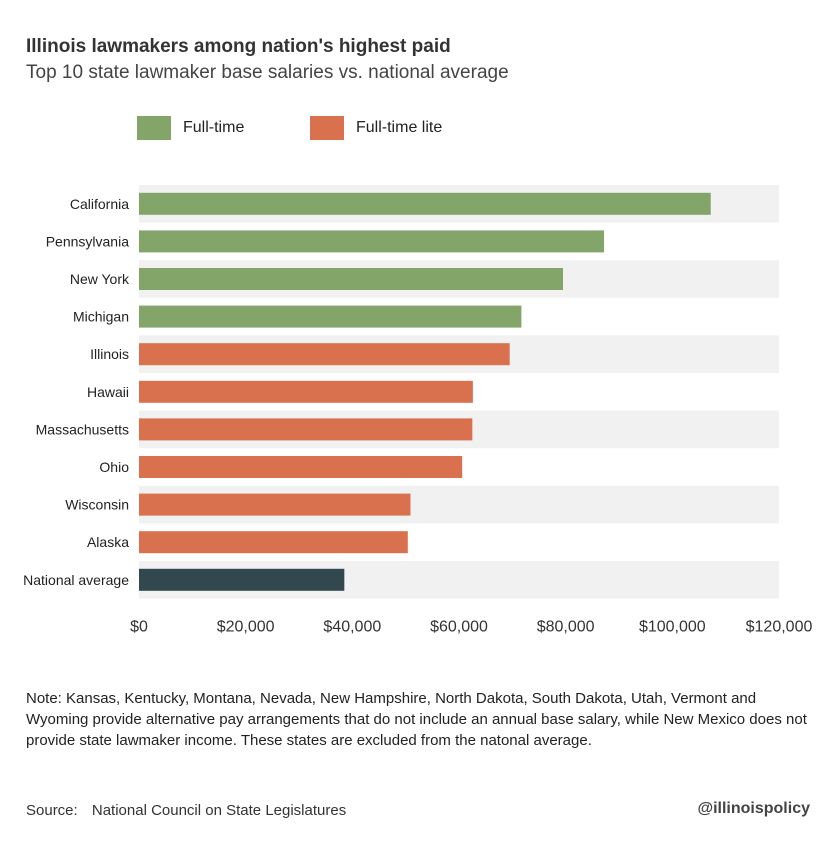 The image size is (840, 848). What do you see at coordinates (399, 127) in the screenshot?
I see `legend-label-full-time-lite: Full-time lite` at bounding box center [399, 127].